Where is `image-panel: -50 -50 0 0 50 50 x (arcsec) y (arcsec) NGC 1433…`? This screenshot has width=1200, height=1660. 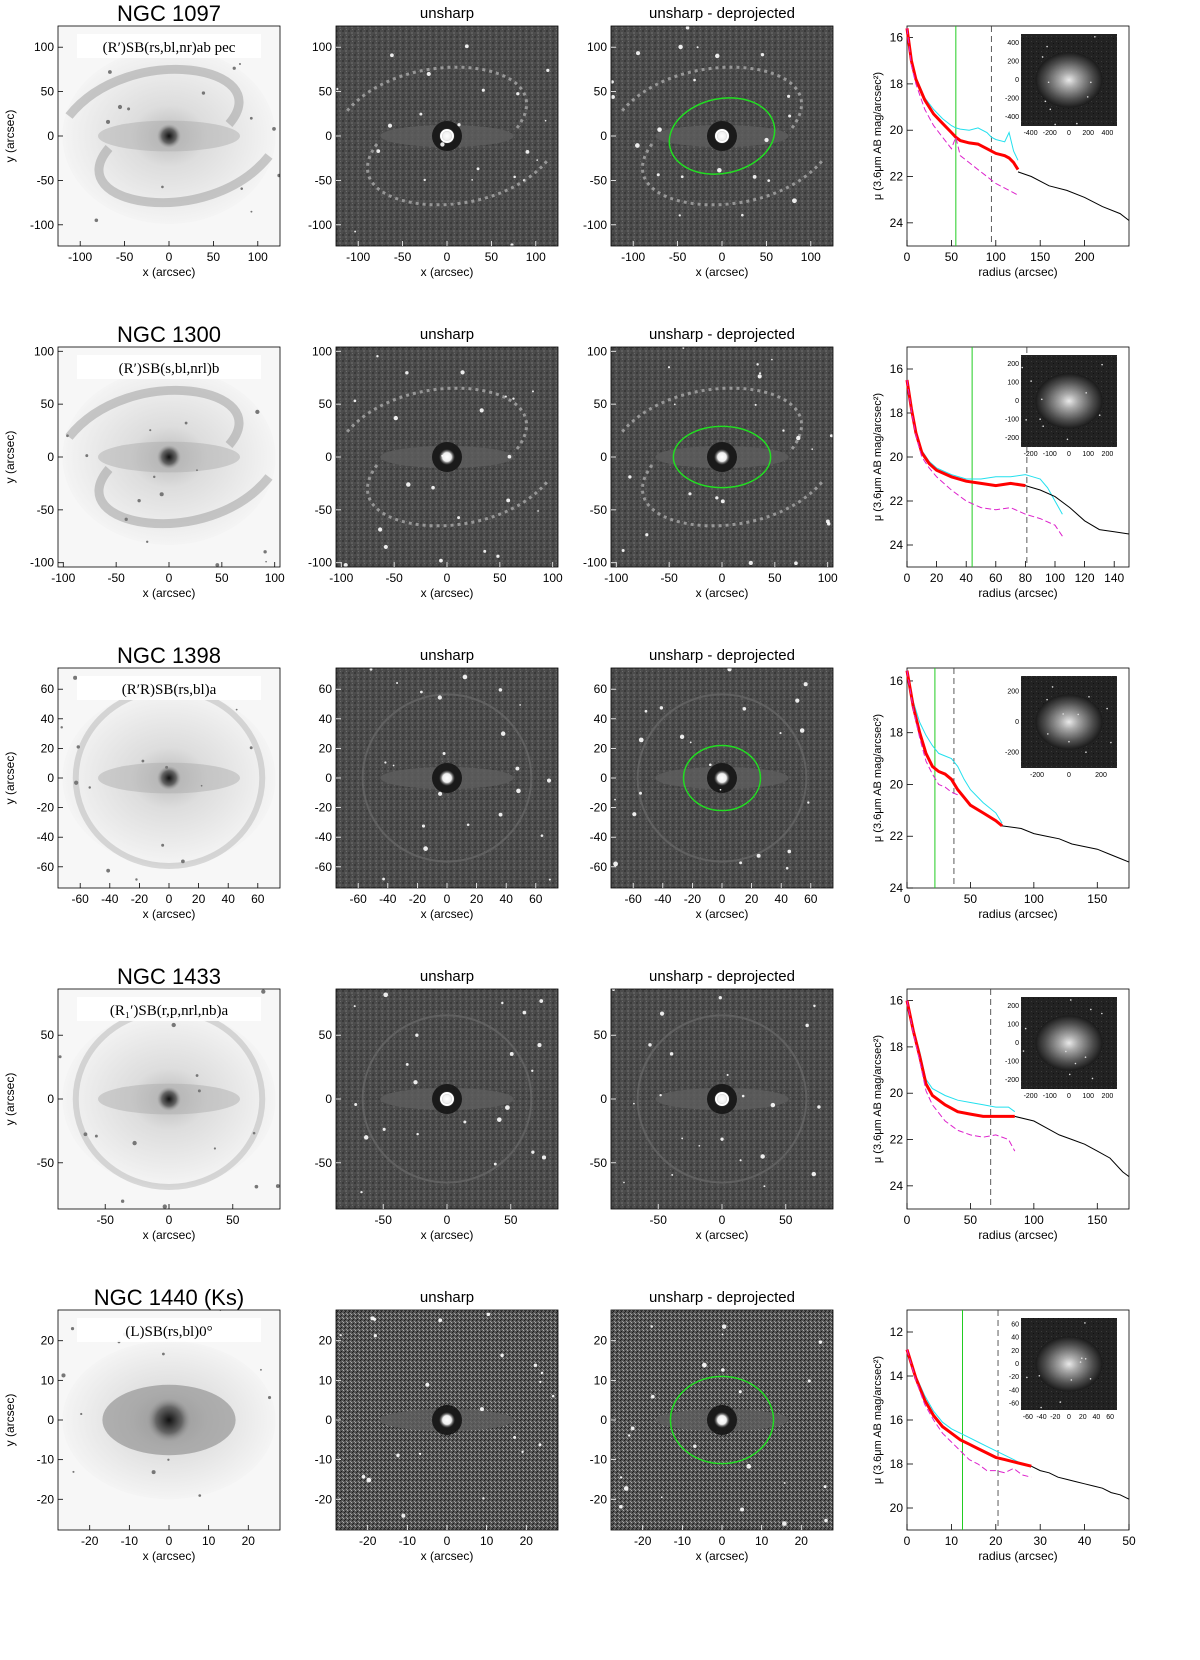
image-panel: -50 -50 0 0 50 50 x (arcsec) y (arcsec) NGC 1433… is located at coordinates (142, 1103).